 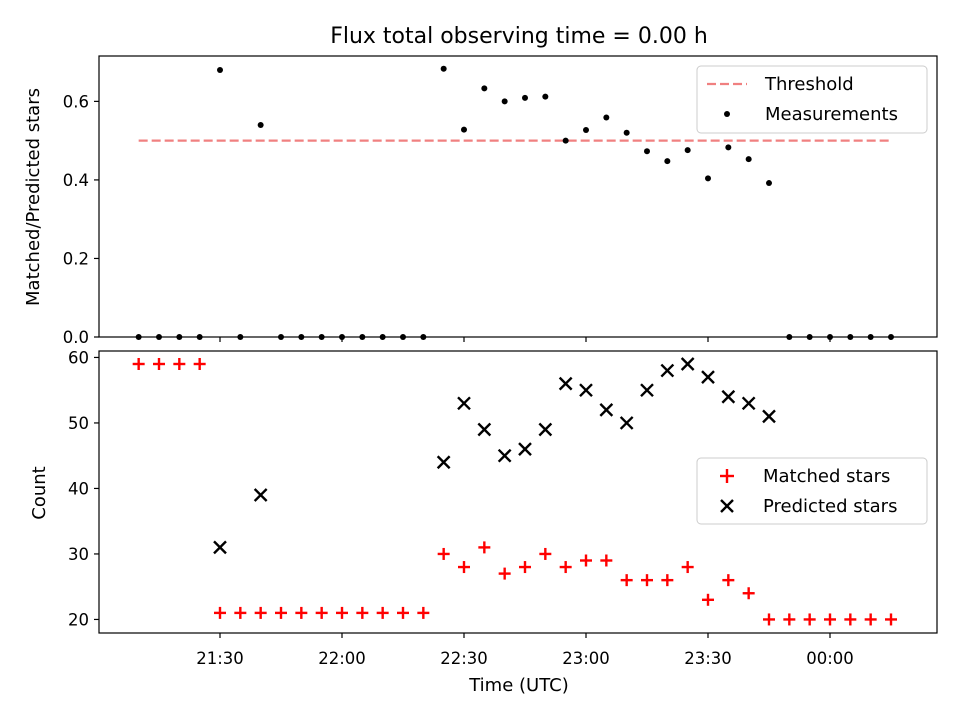 I want to click on ratio-y-tick-label: 0.0, so click(x=76, y=337).